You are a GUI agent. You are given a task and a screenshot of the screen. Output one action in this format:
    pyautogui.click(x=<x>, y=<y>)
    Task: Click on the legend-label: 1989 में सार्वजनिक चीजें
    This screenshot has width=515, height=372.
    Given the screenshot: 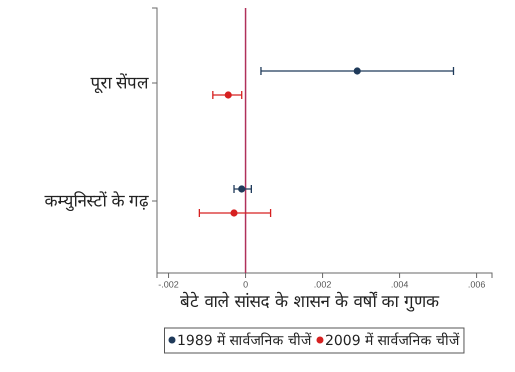 What is the action you would take?
    pyautogui.click(x=244, y=340)
    